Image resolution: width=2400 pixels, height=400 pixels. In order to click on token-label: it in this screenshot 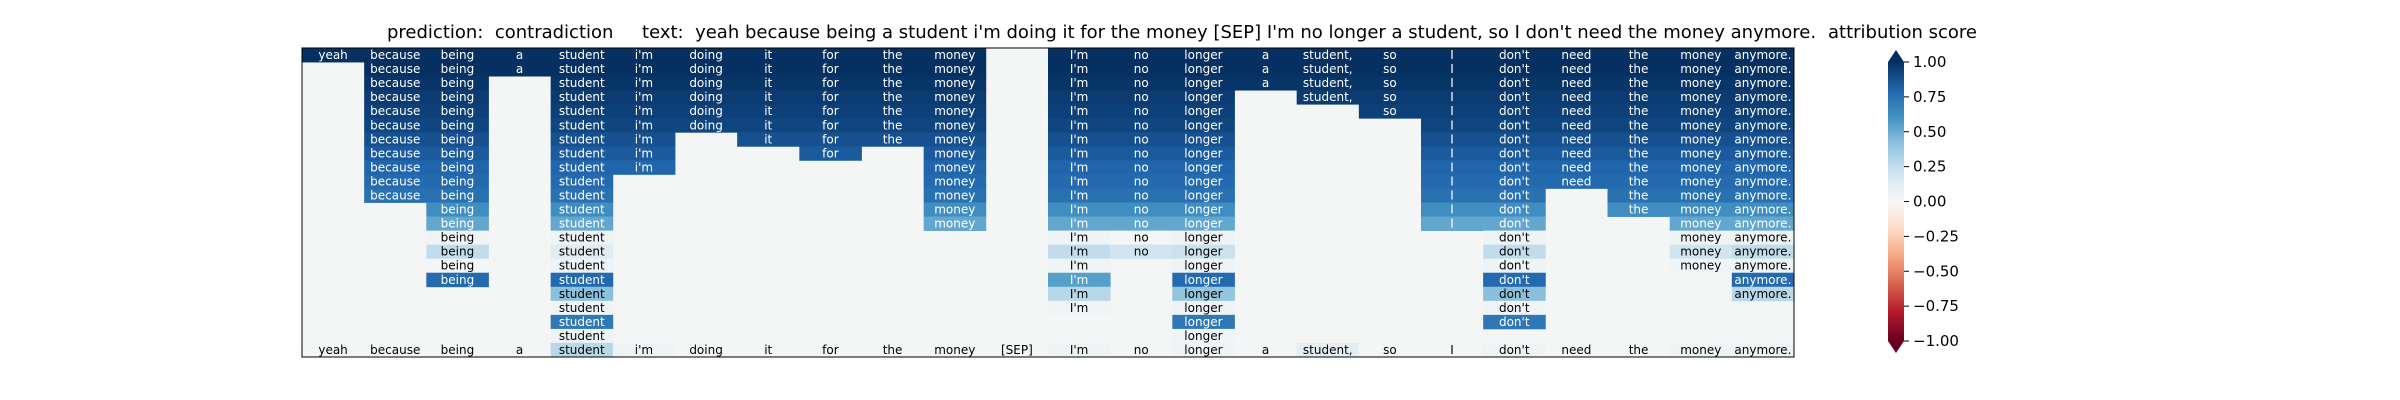, I will do `click(768, 350)`.